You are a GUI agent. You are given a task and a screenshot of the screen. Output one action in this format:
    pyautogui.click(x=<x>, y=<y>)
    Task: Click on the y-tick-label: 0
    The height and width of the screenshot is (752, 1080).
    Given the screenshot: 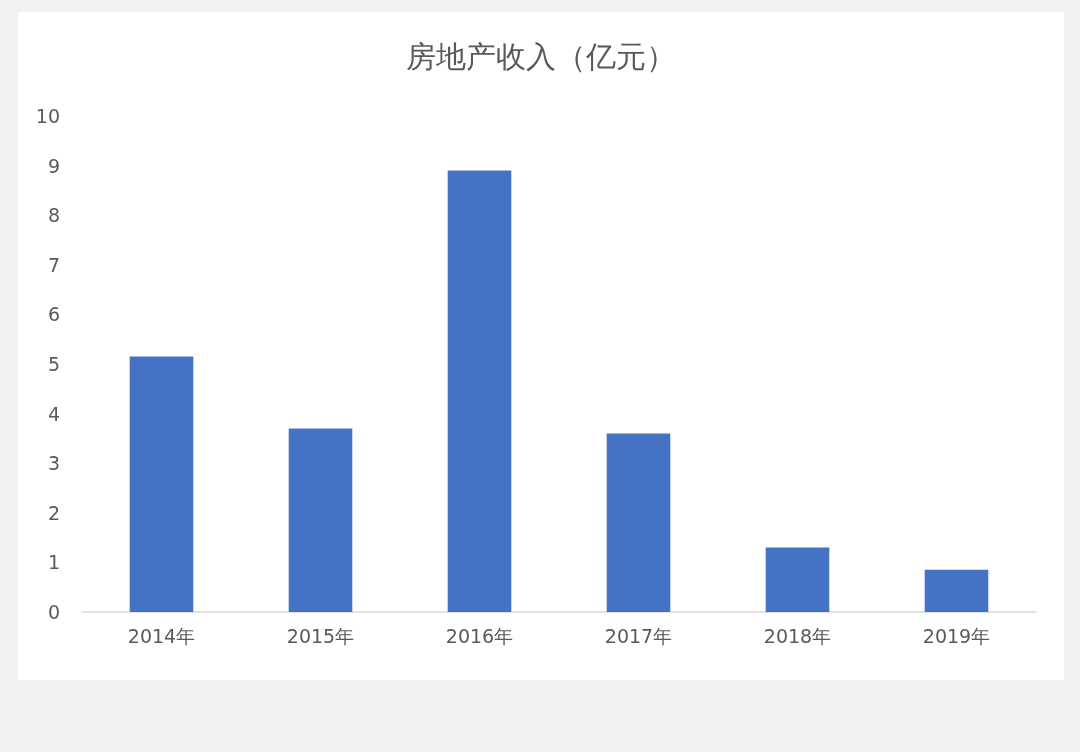 What is the action you would take?
    pyautogui.click(x=53, y=612)
    